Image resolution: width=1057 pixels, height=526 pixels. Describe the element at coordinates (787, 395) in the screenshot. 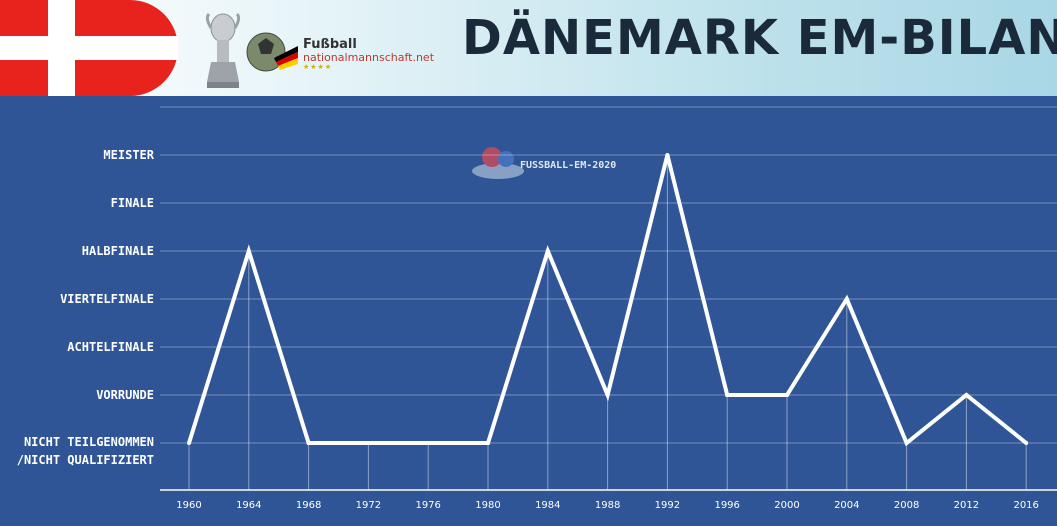

I see `data-point-2000` at that location.